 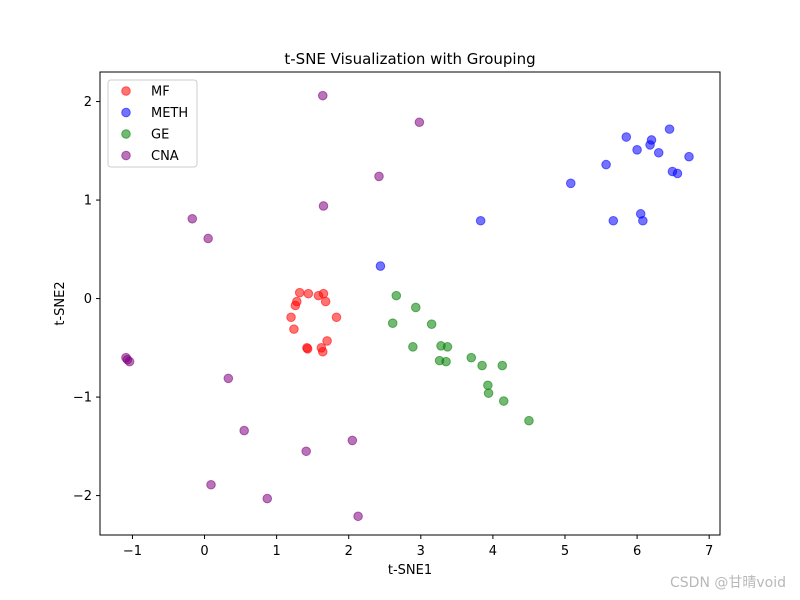 What do you see at coordinates (126, 155) in the screenshot?
I see `legend-marker-cna` at bounding box center [126, 155].